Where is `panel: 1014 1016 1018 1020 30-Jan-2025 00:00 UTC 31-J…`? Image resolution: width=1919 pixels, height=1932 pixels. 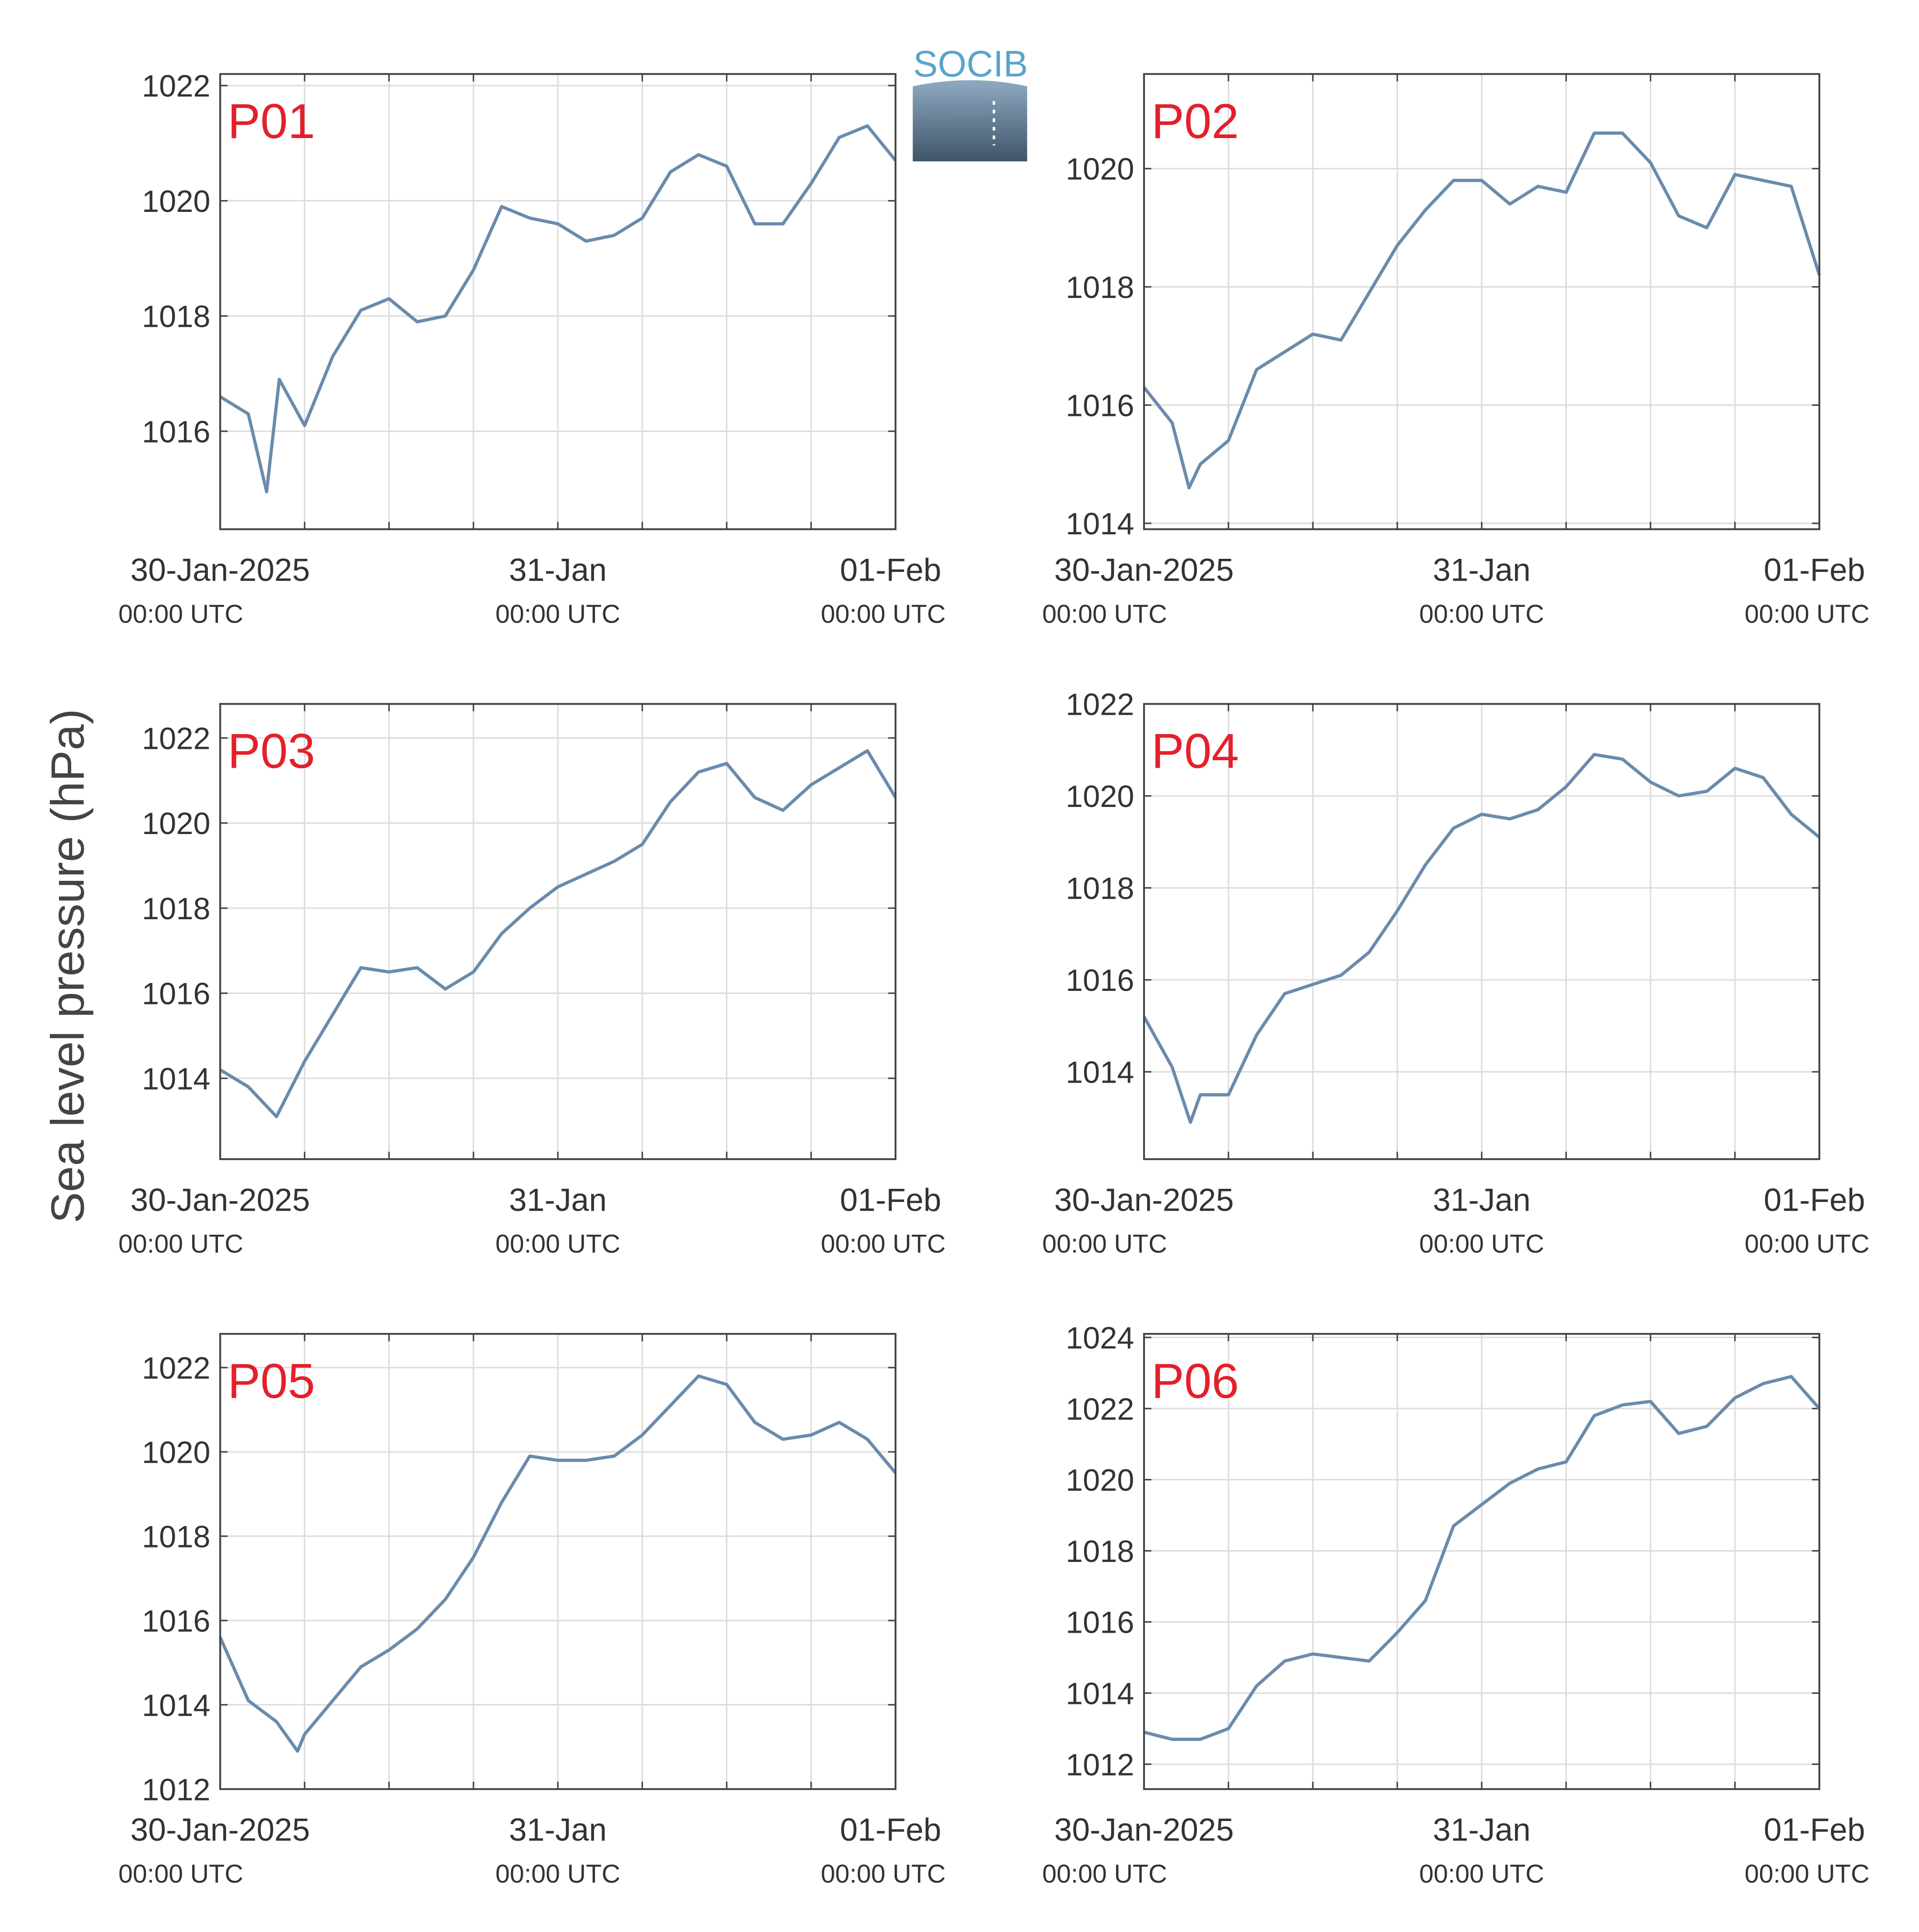
panel: 1014 1016 1018 1020 30-Jan-2025 00:00 UTC 31-J… is located at coordinates (1456, 350).